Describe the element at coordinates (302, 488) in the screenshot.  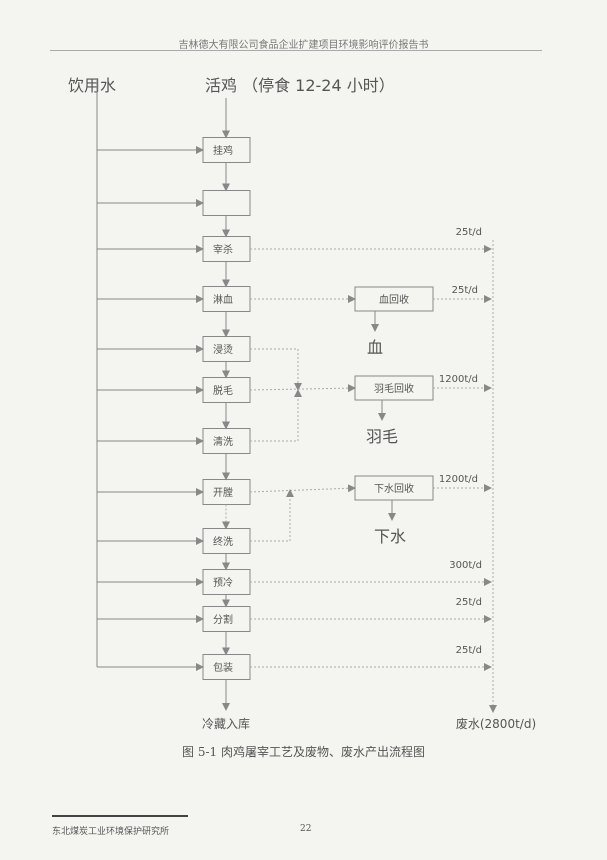
I see `offal-flow-arrow` at that location.